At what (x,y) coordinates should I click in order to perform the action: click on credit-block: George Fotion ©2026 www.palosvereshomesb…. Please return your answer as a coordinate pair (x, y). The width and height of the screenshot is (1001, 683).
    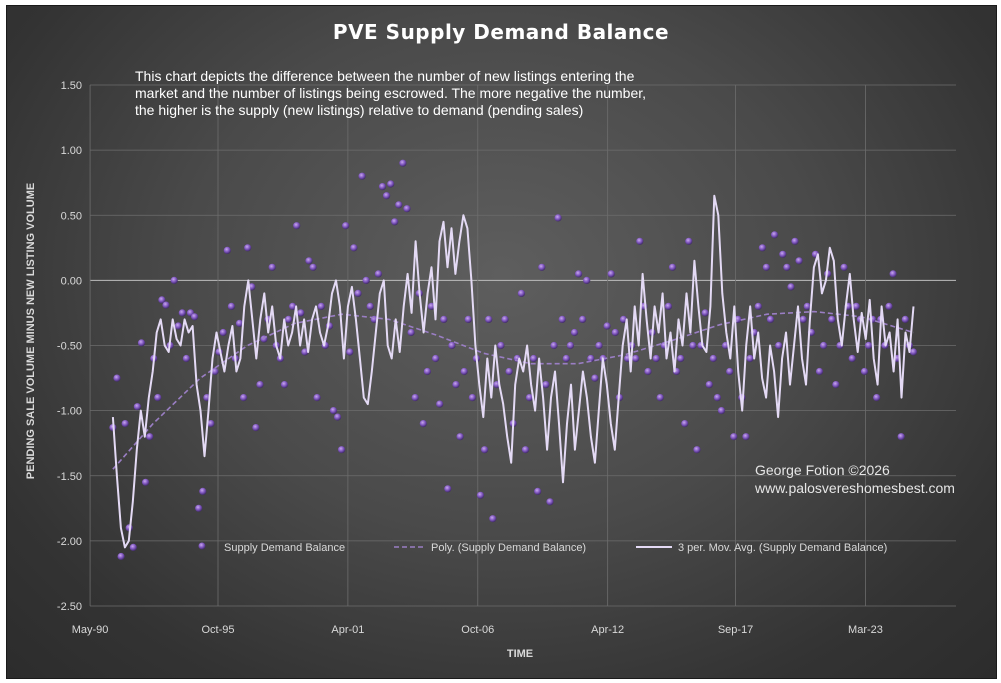
    Looking at the image, I should click on (854, 479).